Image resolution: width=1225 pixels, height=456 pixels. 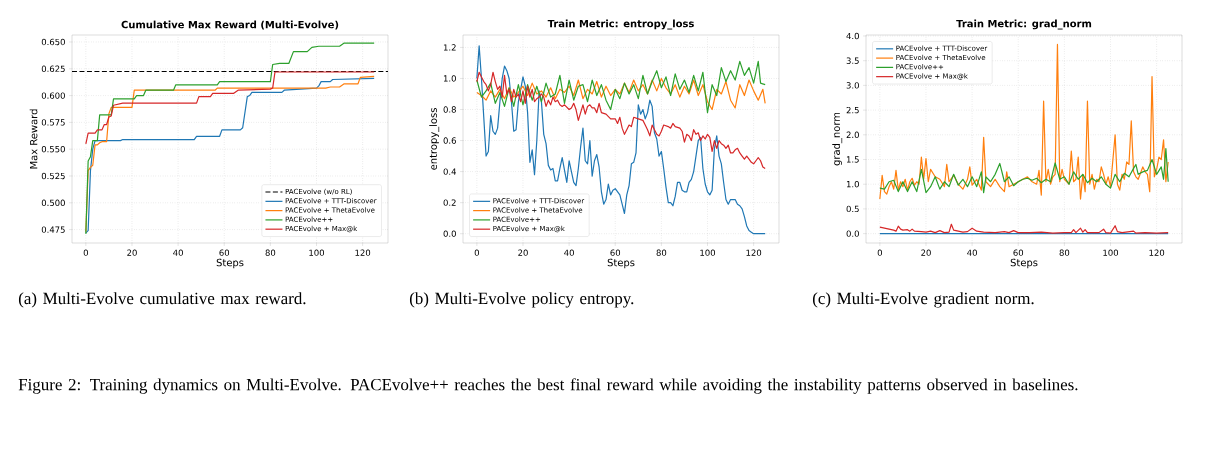 I want to click on y-tick-label: 0.525, so click(x=53, y=176).